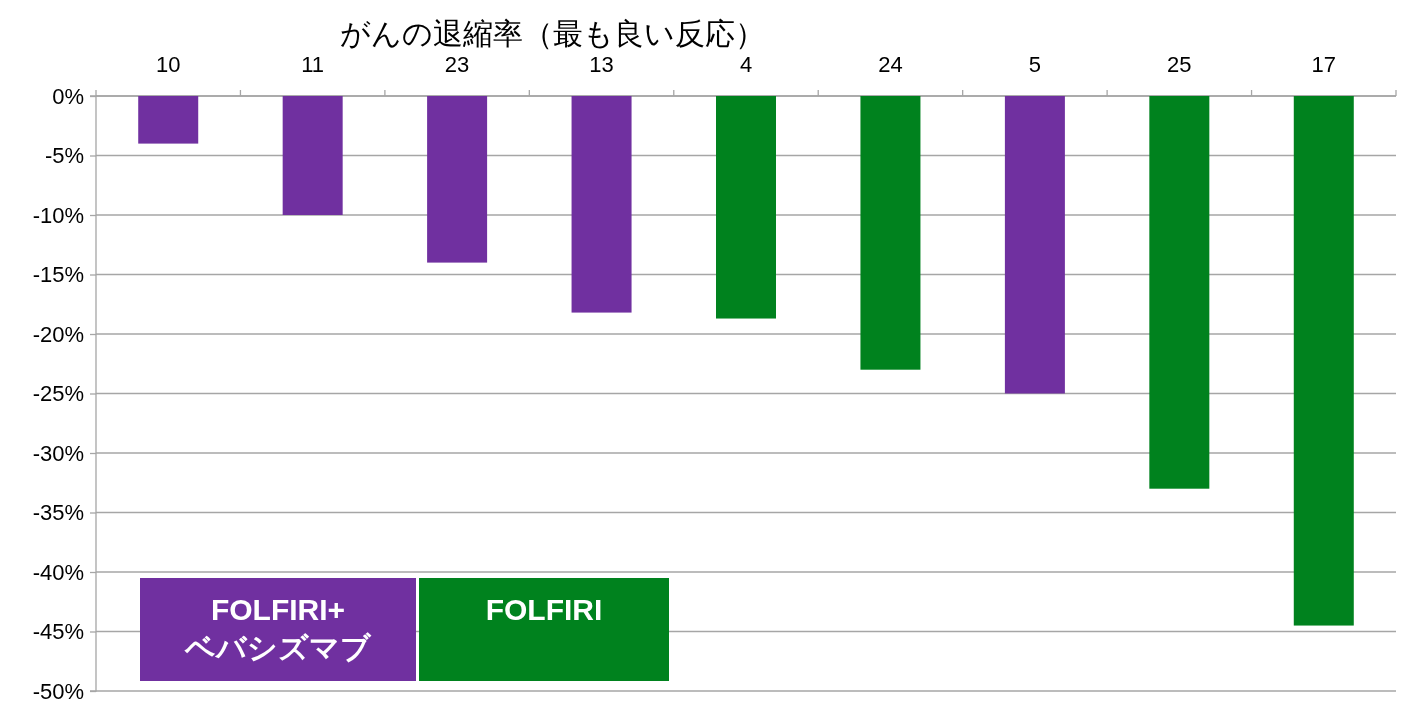 The height and width of the screenshot is (702, 1406). Describe the element at coordinates (457, 64) in the screenshot. I see `x-tick-label: 23` at that location.